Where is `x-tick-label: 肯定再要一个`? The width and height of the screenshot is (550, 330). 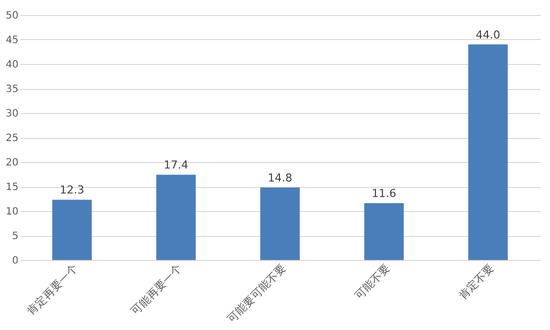
x-tick-label: 肯定再要一个 is located at coordinates (52, 290).